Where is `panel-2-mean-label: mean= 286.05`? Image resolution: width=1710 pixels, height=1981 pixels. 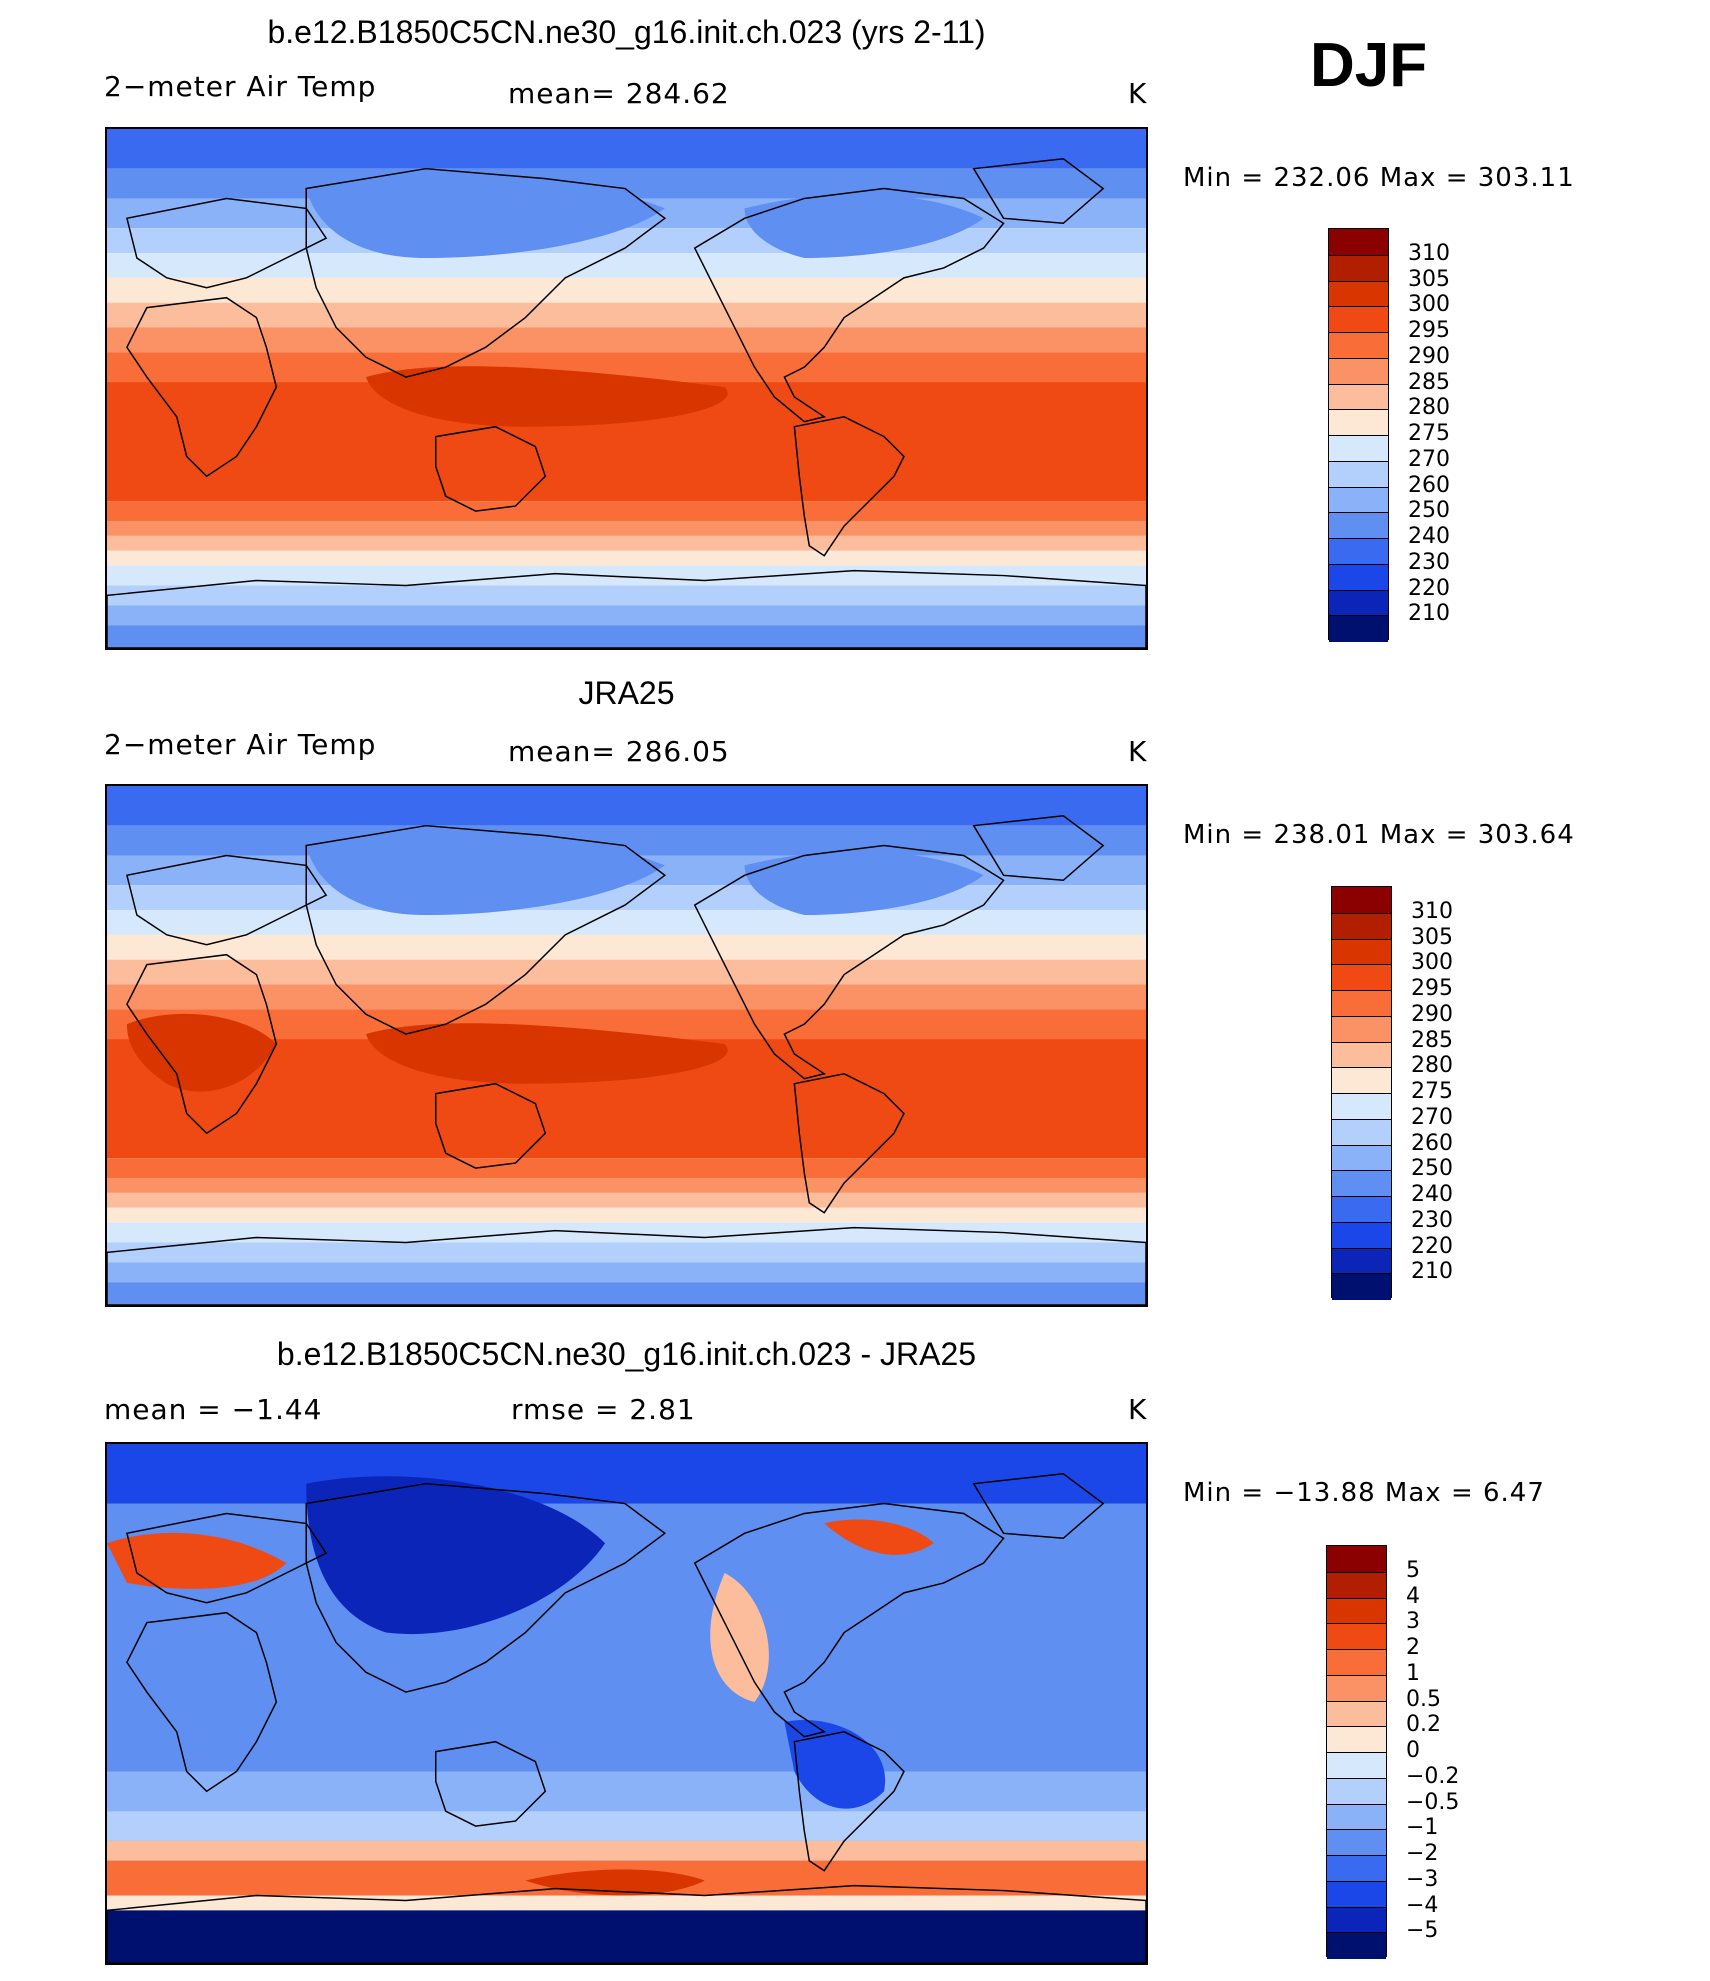 panel-2-mean-label: mean= 286.05 is located at coordinates (619, 751).